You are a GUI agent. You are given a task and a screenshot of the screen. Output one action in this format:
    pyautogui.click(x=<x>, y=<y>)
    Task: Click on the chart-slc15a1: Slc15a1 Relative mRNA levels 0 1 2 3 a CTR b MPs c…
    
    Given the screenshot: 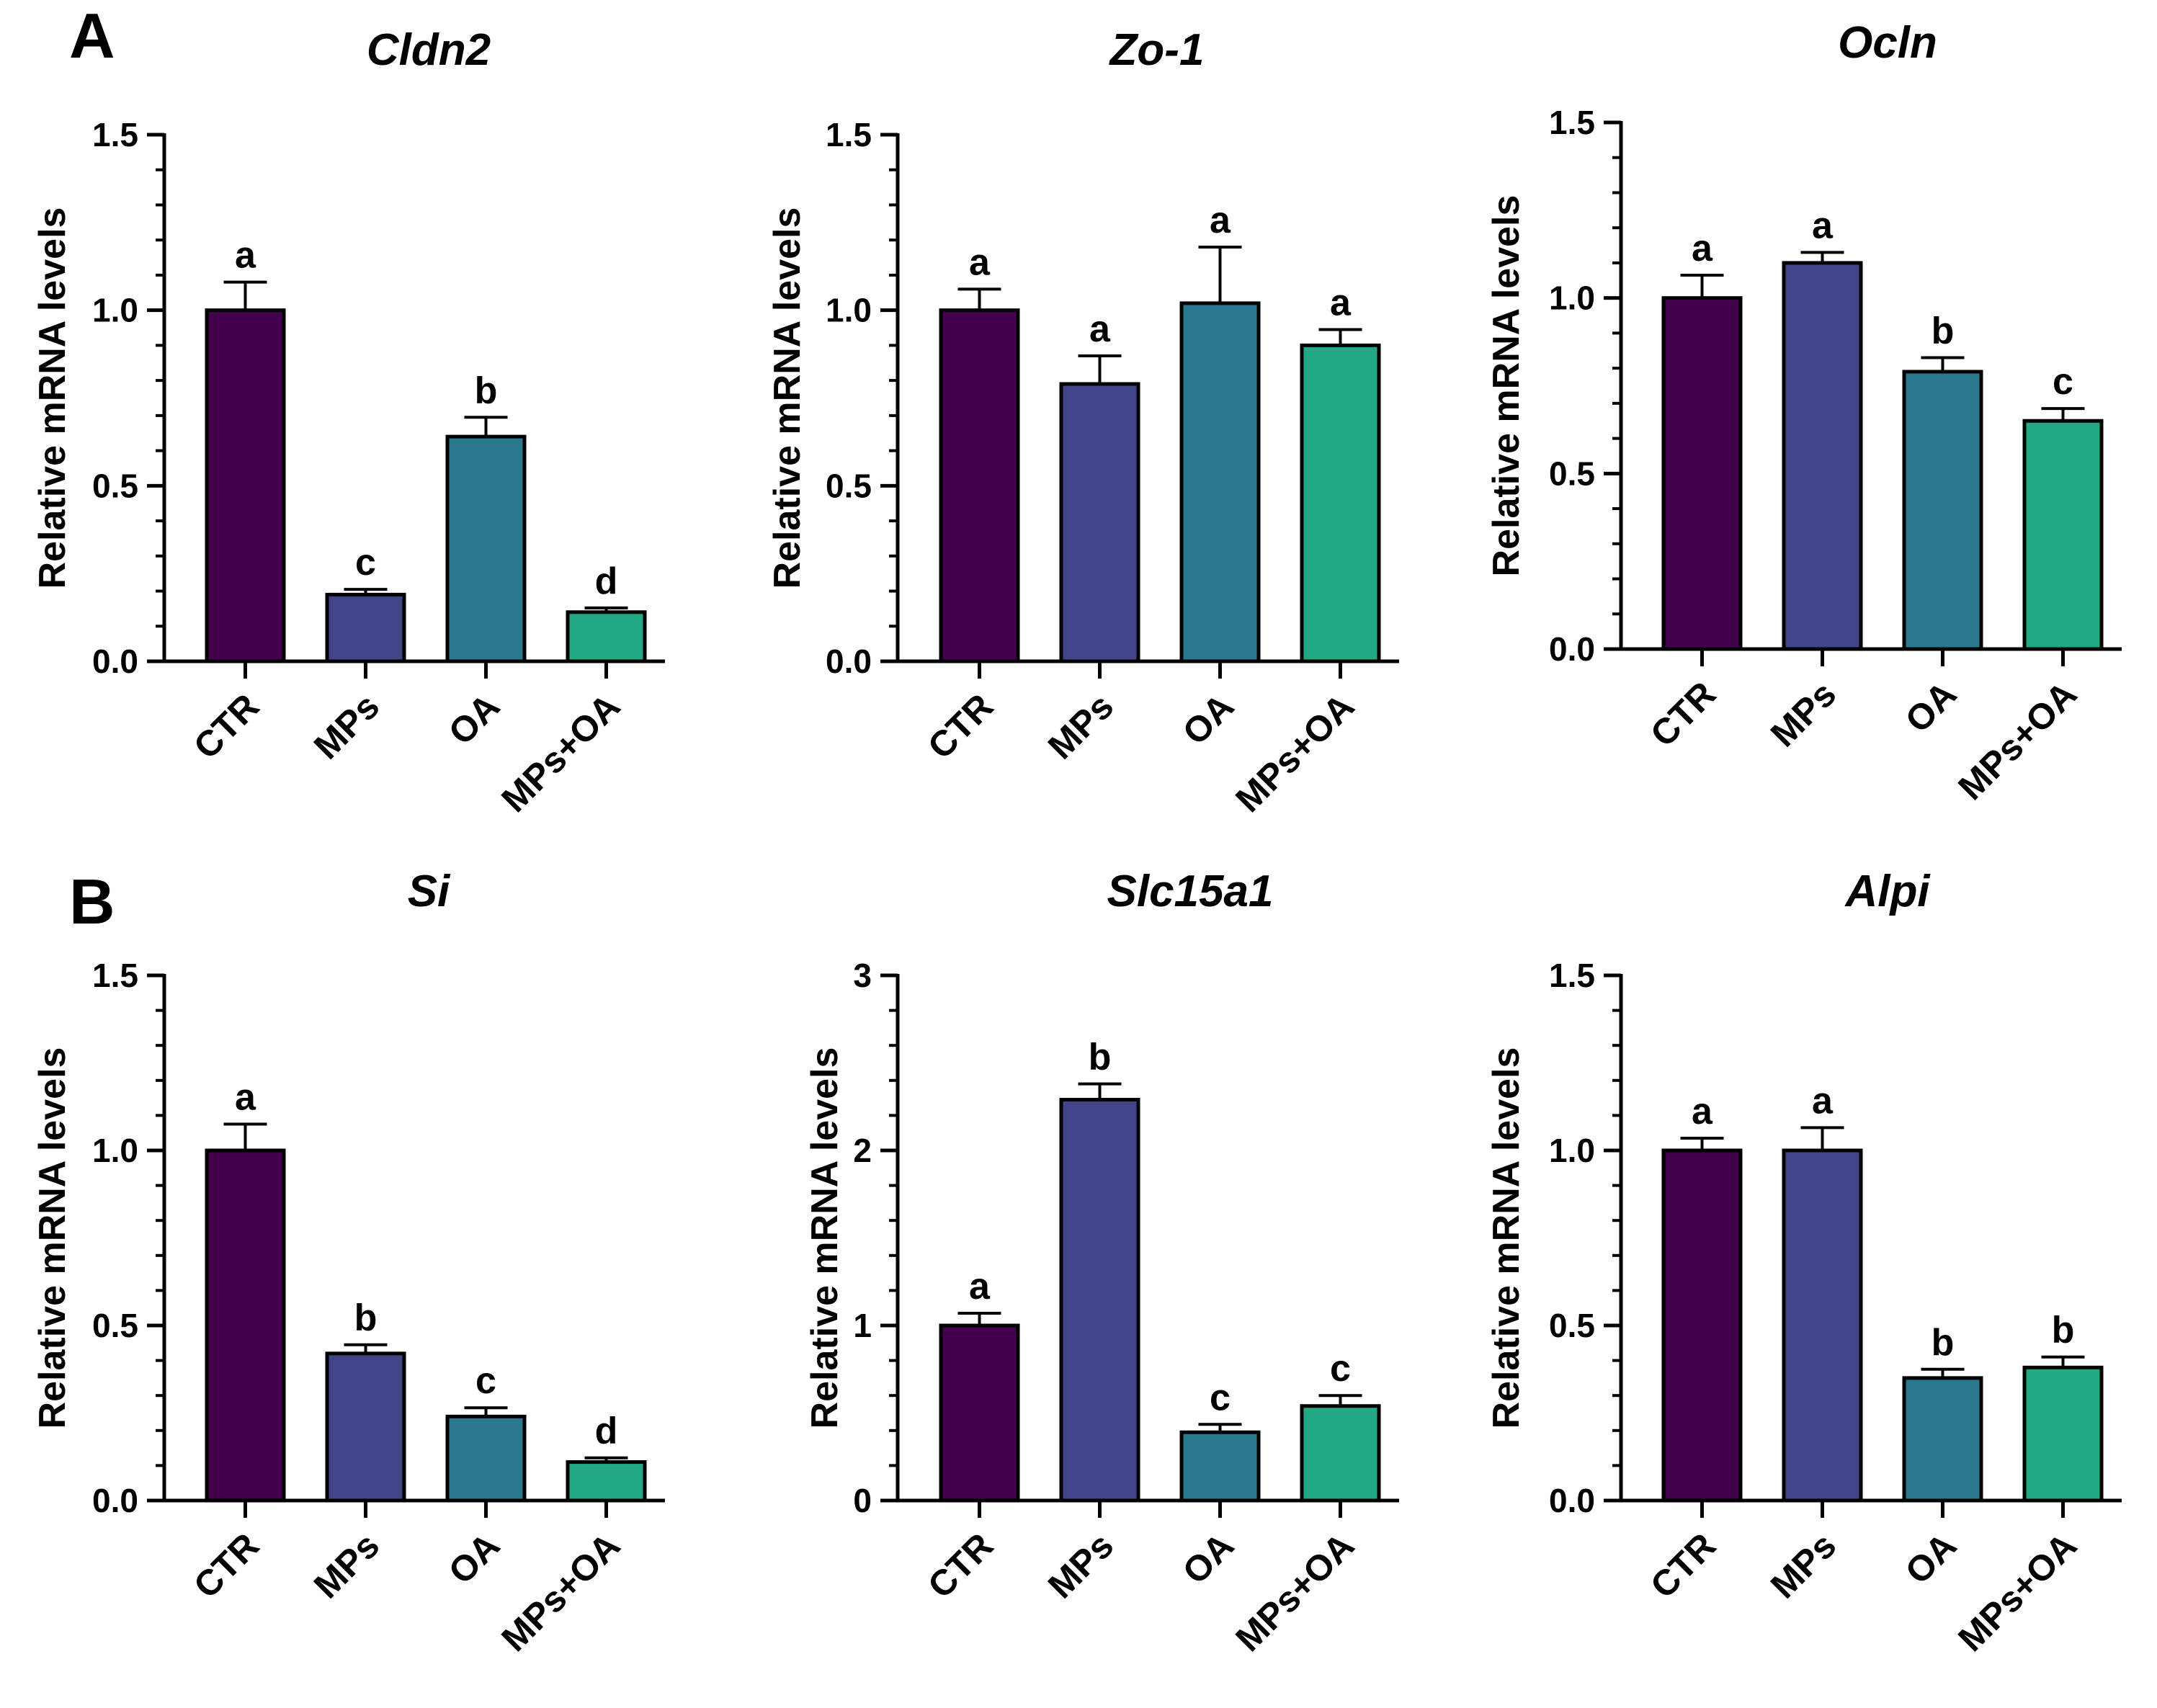 What is the action you would take?
    pyautogui.click(x=1101, y=1263)
    